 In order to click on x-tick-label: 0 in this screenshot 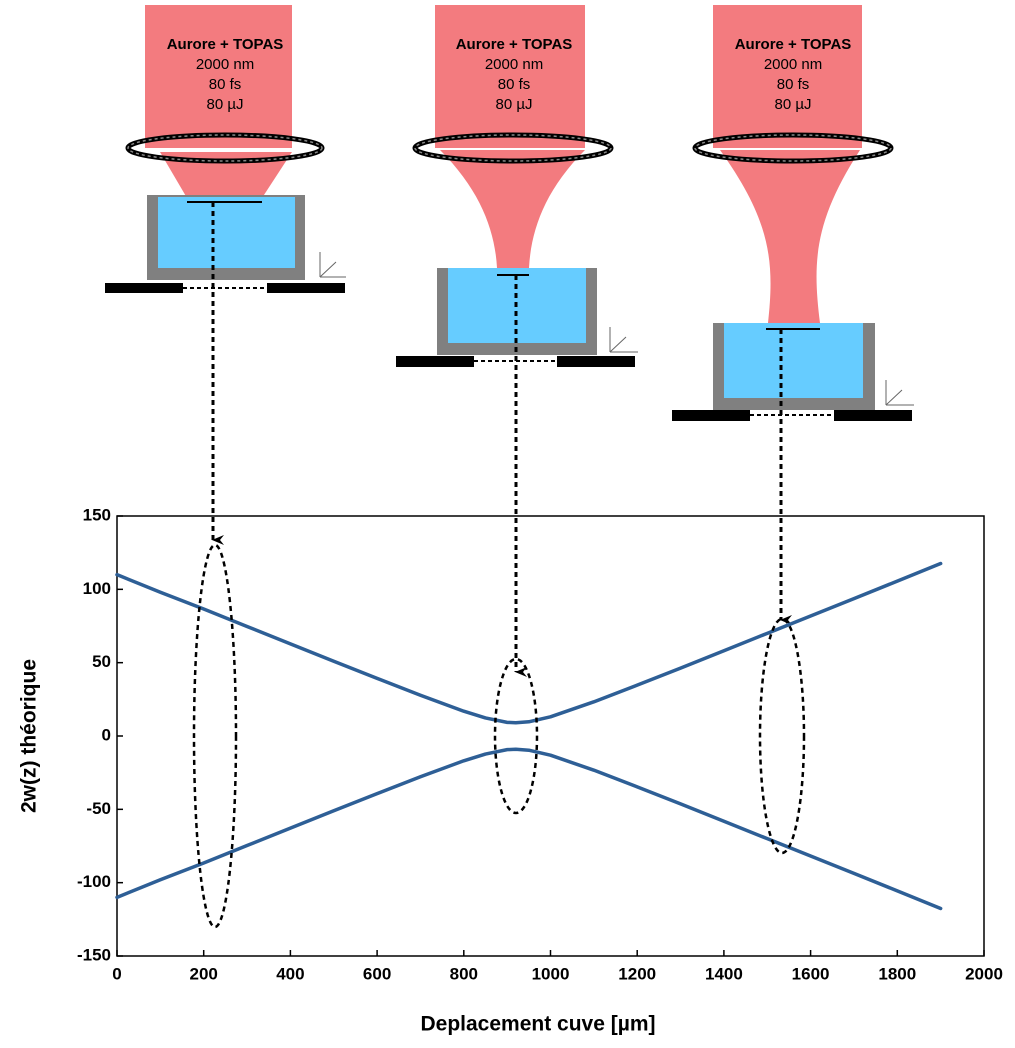, I will do `click(116, 973)`.